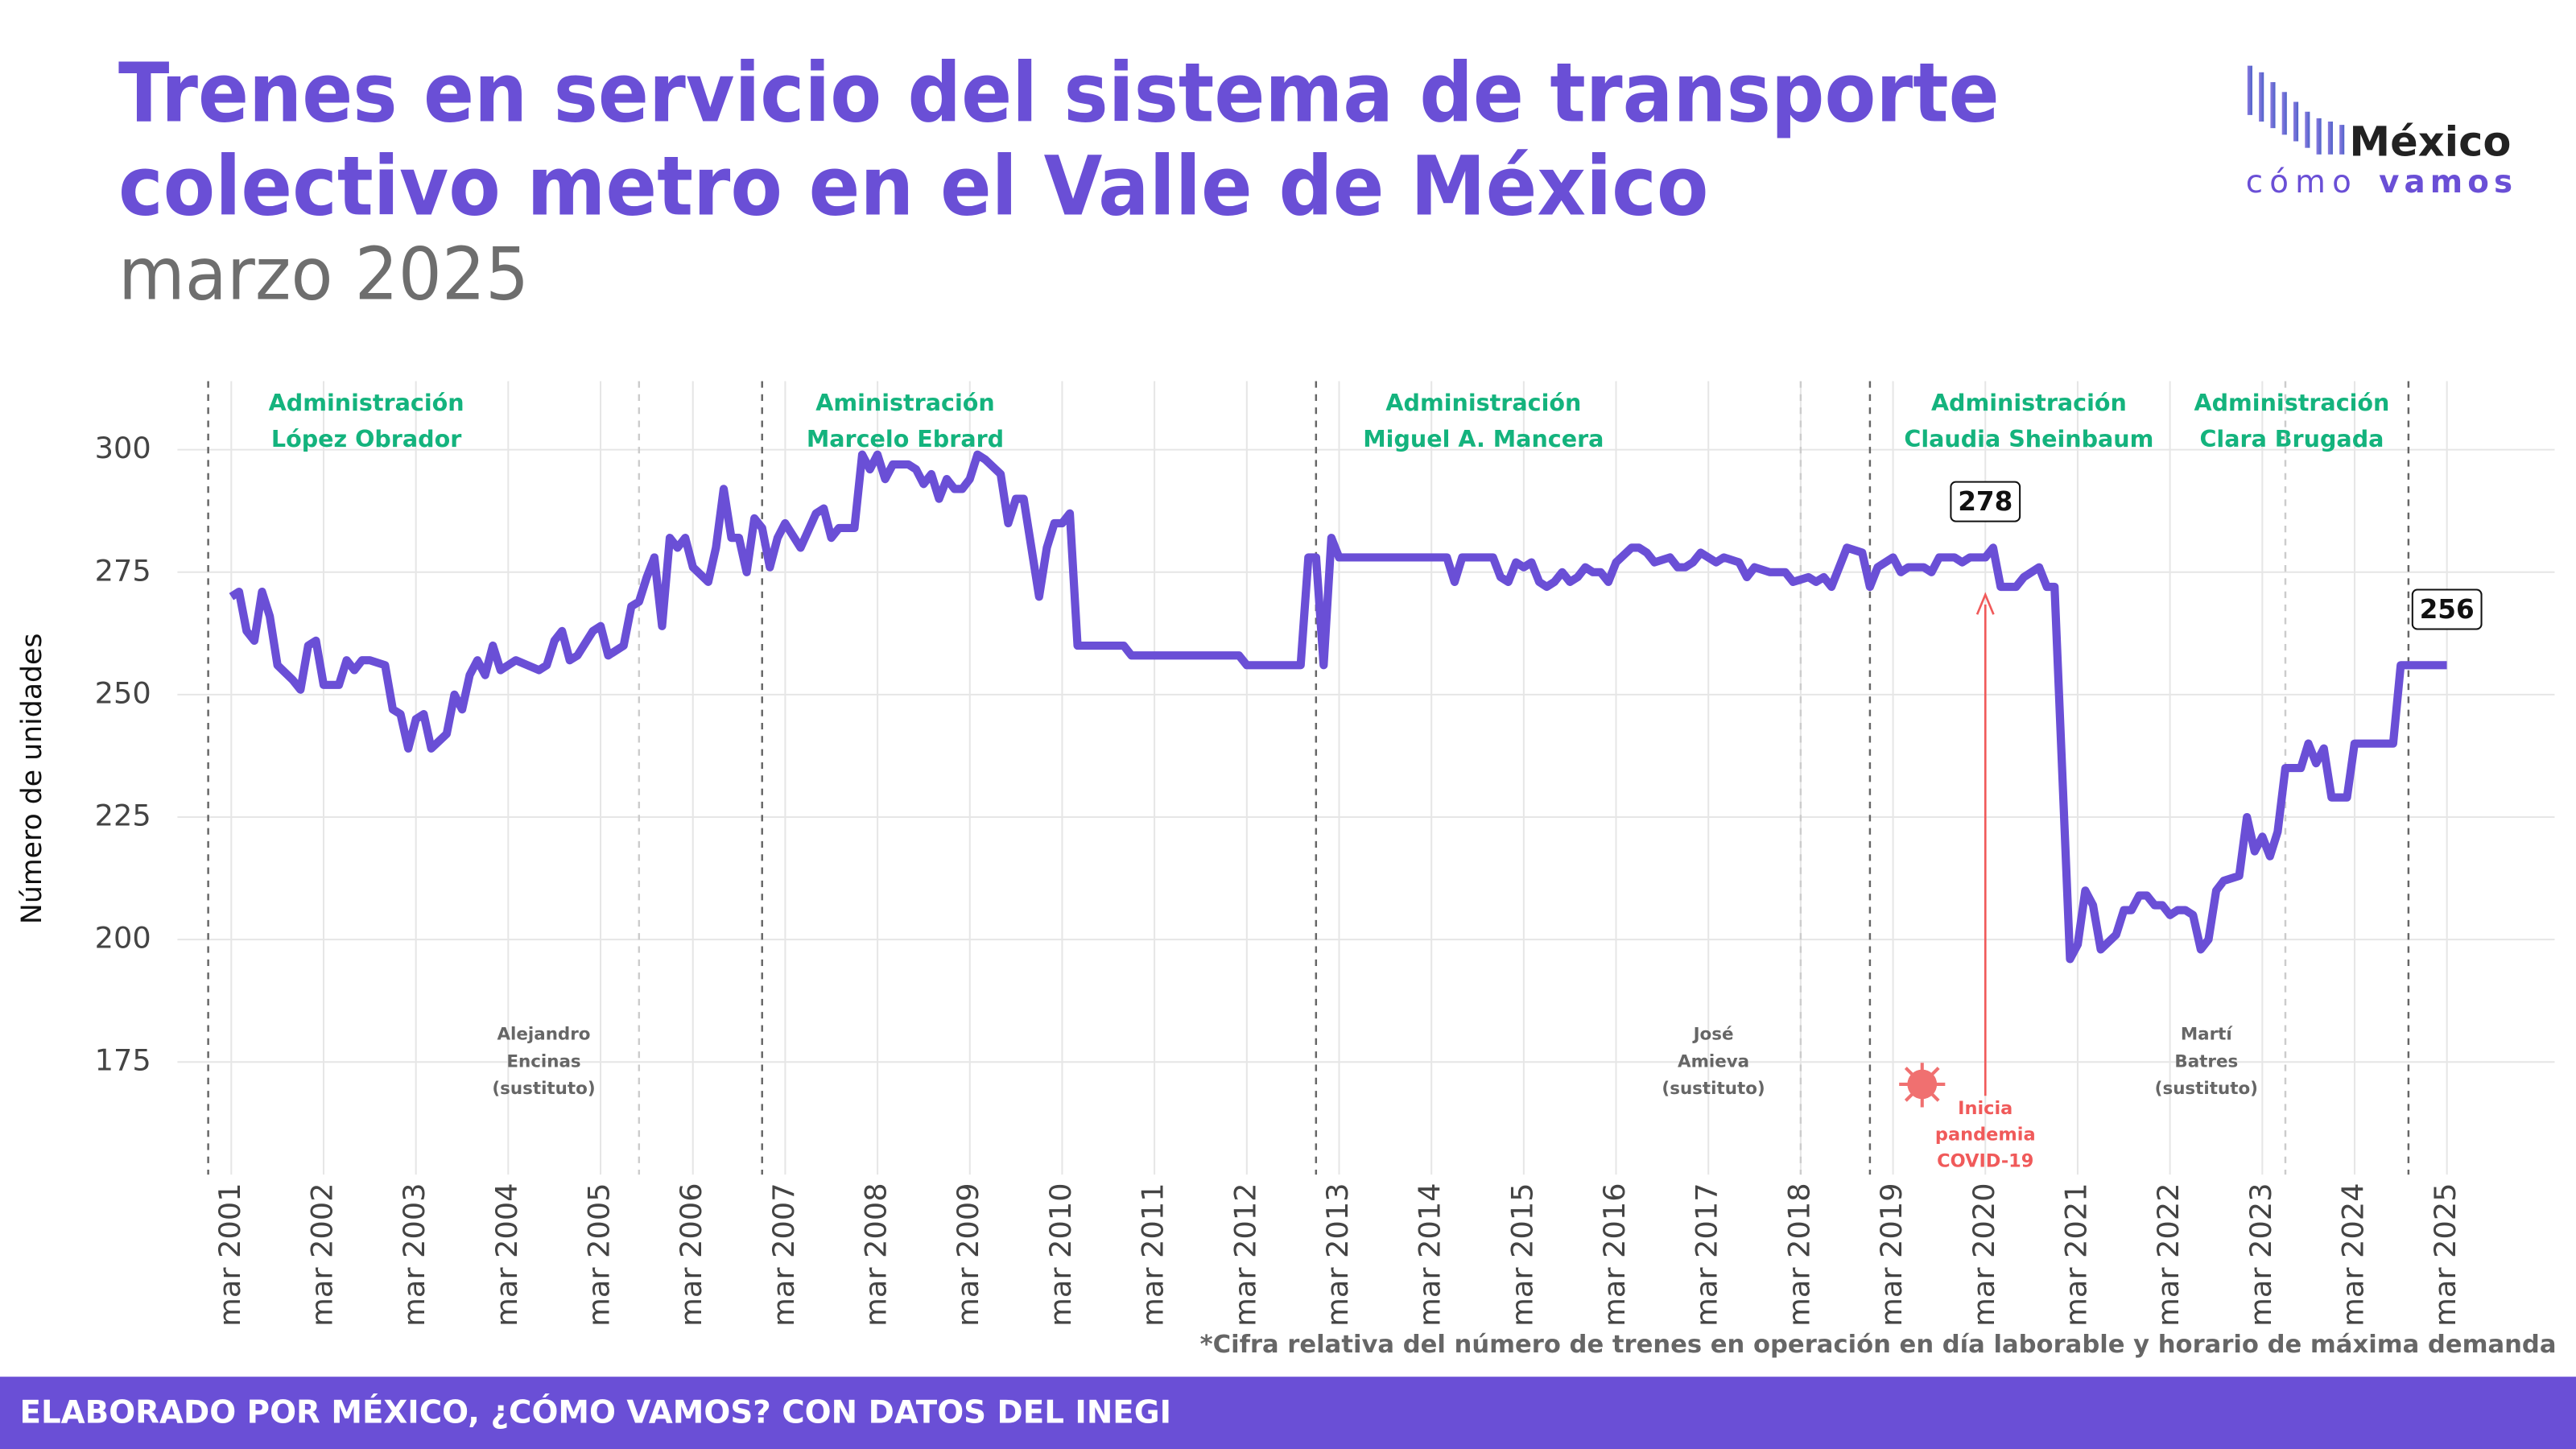  I want to click on substitute-label: Encinas, so click(543, 1061).